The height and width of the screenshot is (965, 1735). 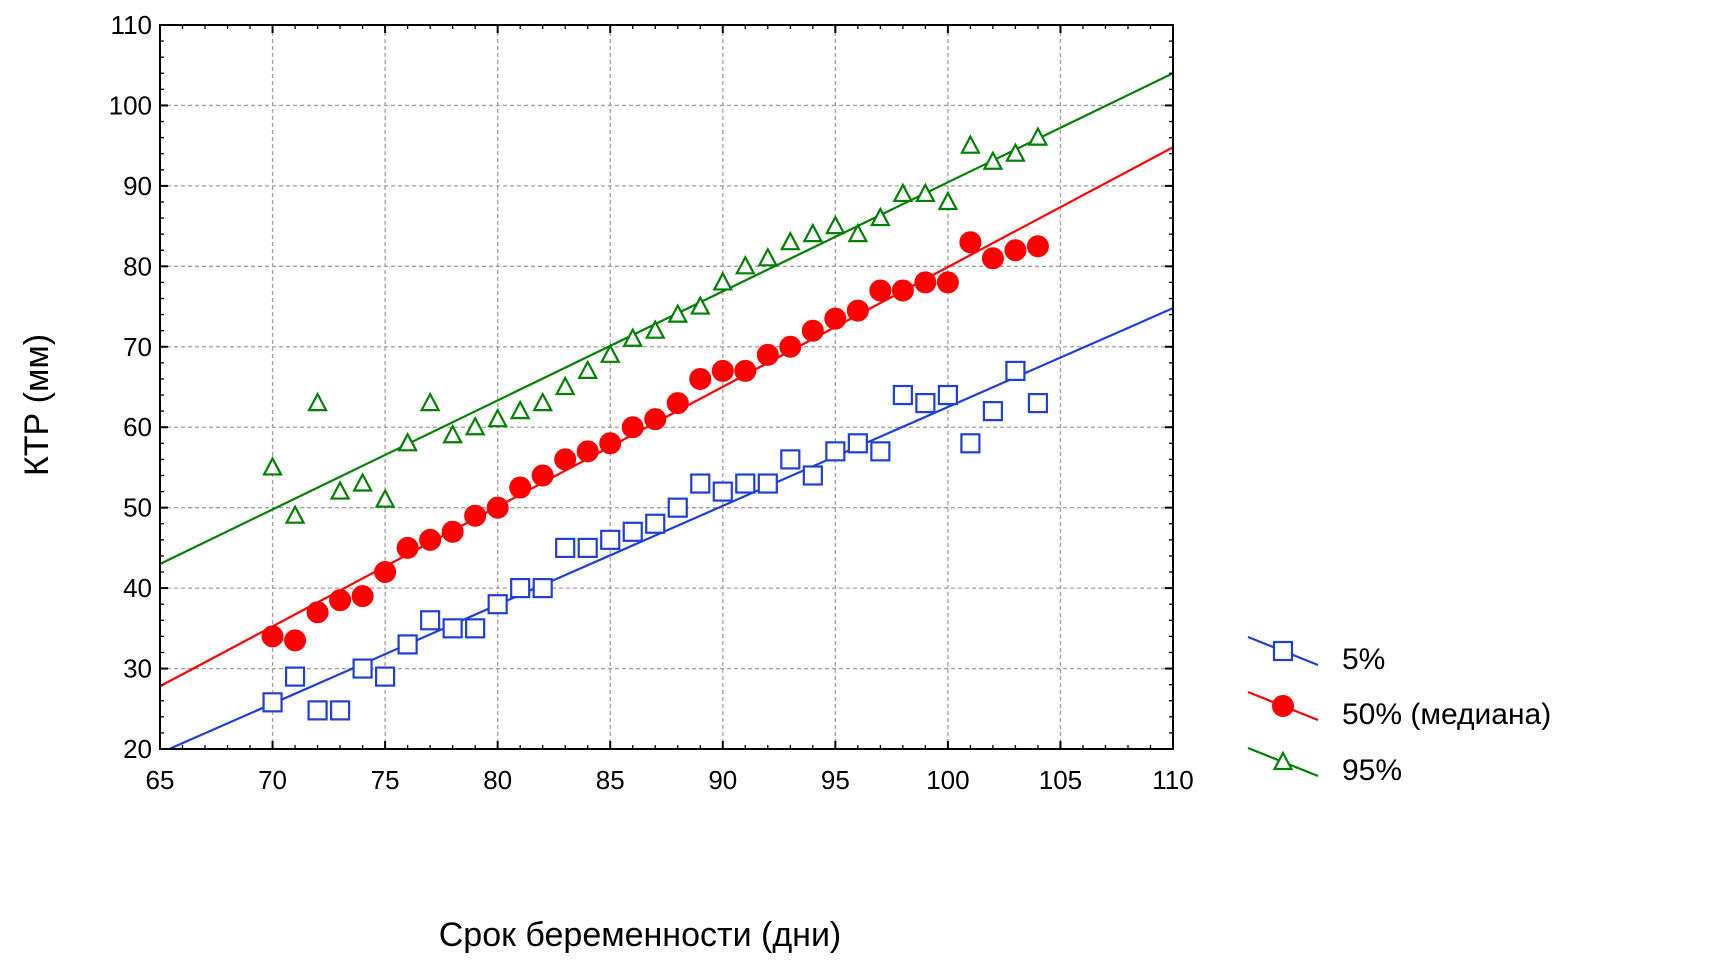 I want to click on x-tick-label: 90, so click(x=722, y=780).